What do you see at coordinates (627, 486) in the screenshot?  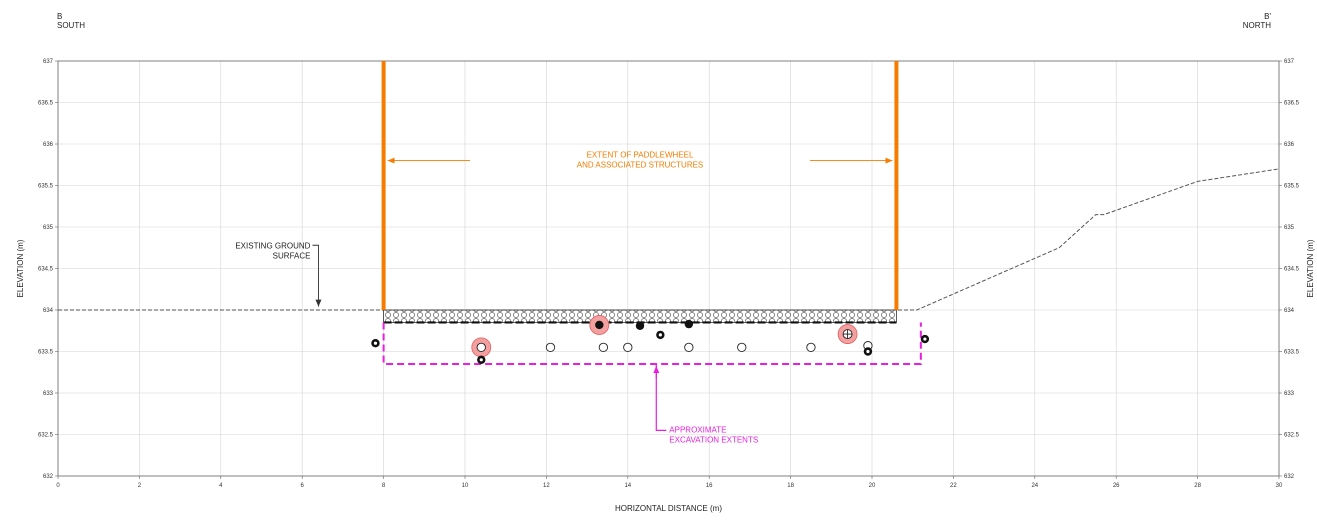 I see `x-tick-label: 14` at bounding box center [627, 486].